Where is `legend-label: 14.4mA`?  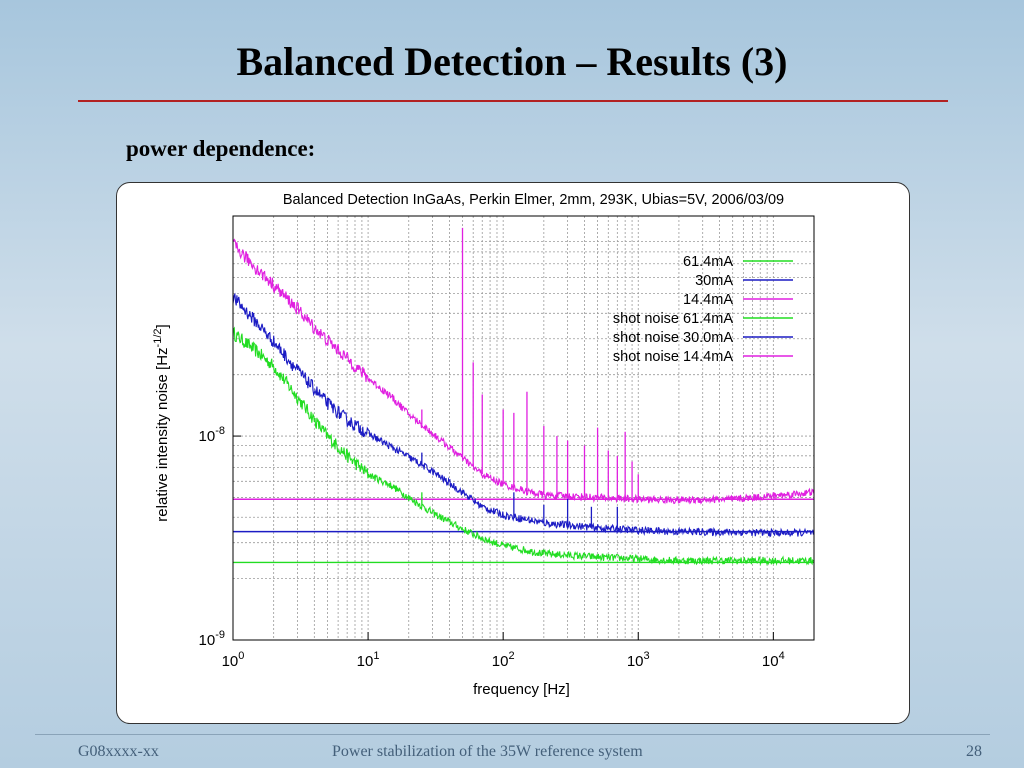
legend-label: 14.4mA is located at coordinates (708, 300).